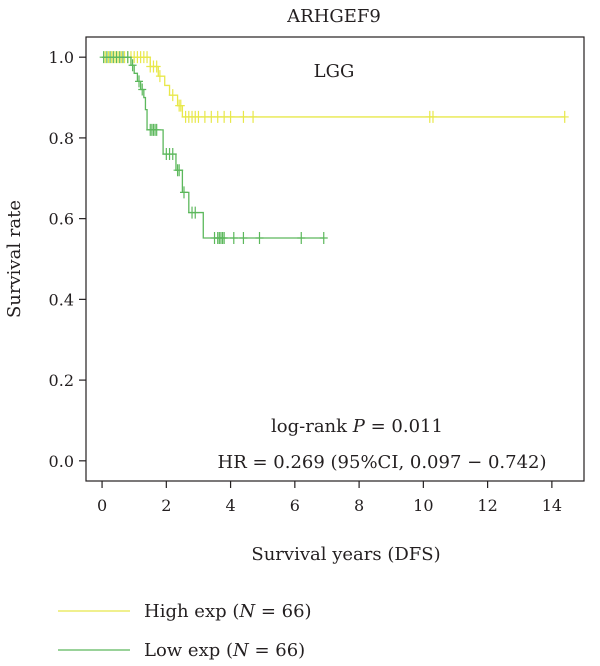  I want to click on legend-high-n: N, so click(247, 611).